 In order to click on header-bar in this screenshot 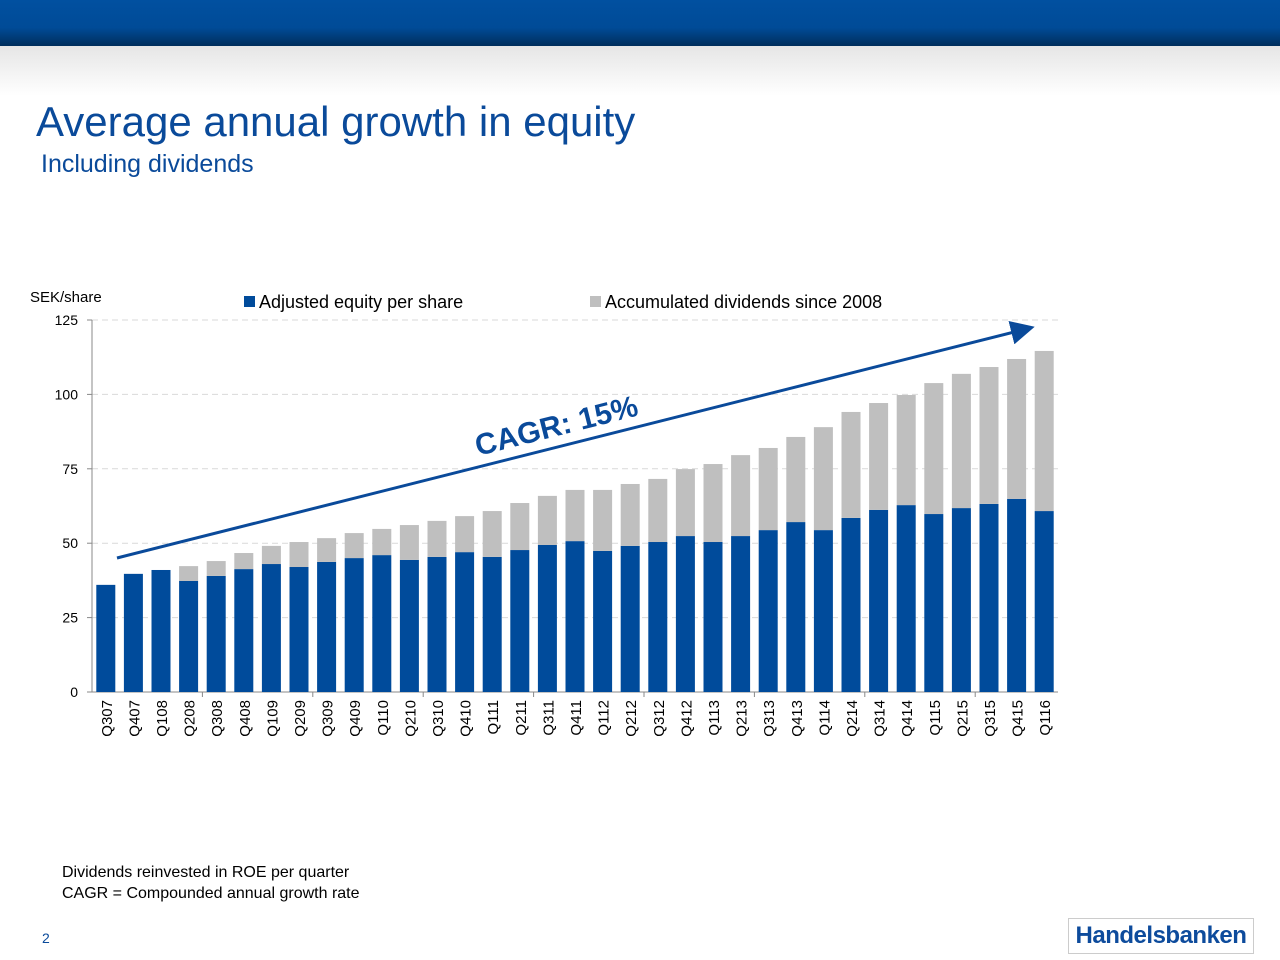, I will do `click(640, 23)`.